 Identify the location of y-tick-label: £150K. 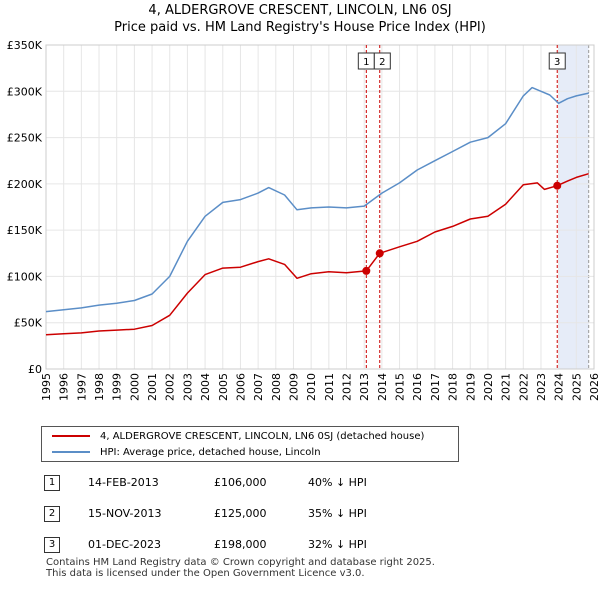
(25, 230).